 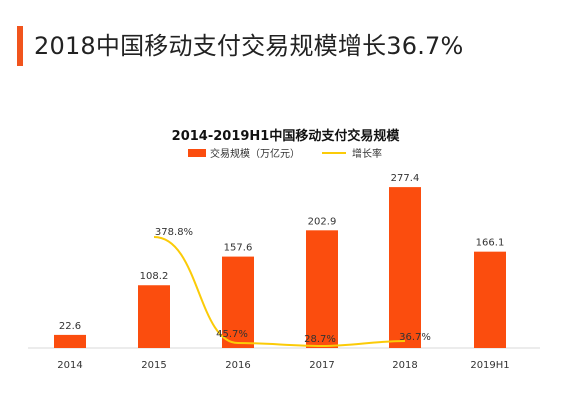 I want to click on bar-label-2014: 22.6, so click(x=70, y=326).